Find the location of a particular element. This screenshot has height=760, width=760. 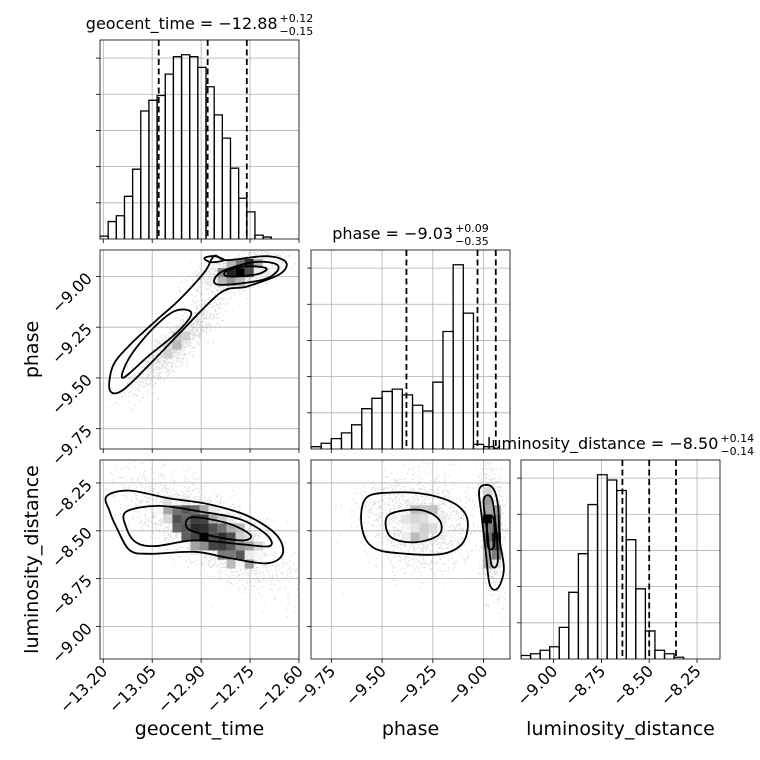

title-text-luminosity_distance: luminosity_distance = −8.50 is located at coordinates (602, 444).